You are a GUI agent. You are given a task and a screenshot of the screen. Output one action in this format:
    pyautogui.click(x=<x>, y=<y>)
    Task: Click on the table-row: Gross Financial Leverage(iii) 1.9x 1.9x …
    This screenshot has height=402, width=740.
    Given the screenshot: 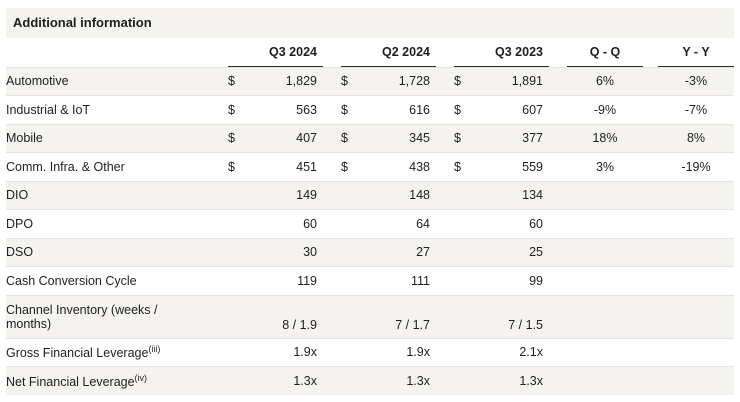 What is the action you would take?
    pyautogui.click(x=370, y=352)
    